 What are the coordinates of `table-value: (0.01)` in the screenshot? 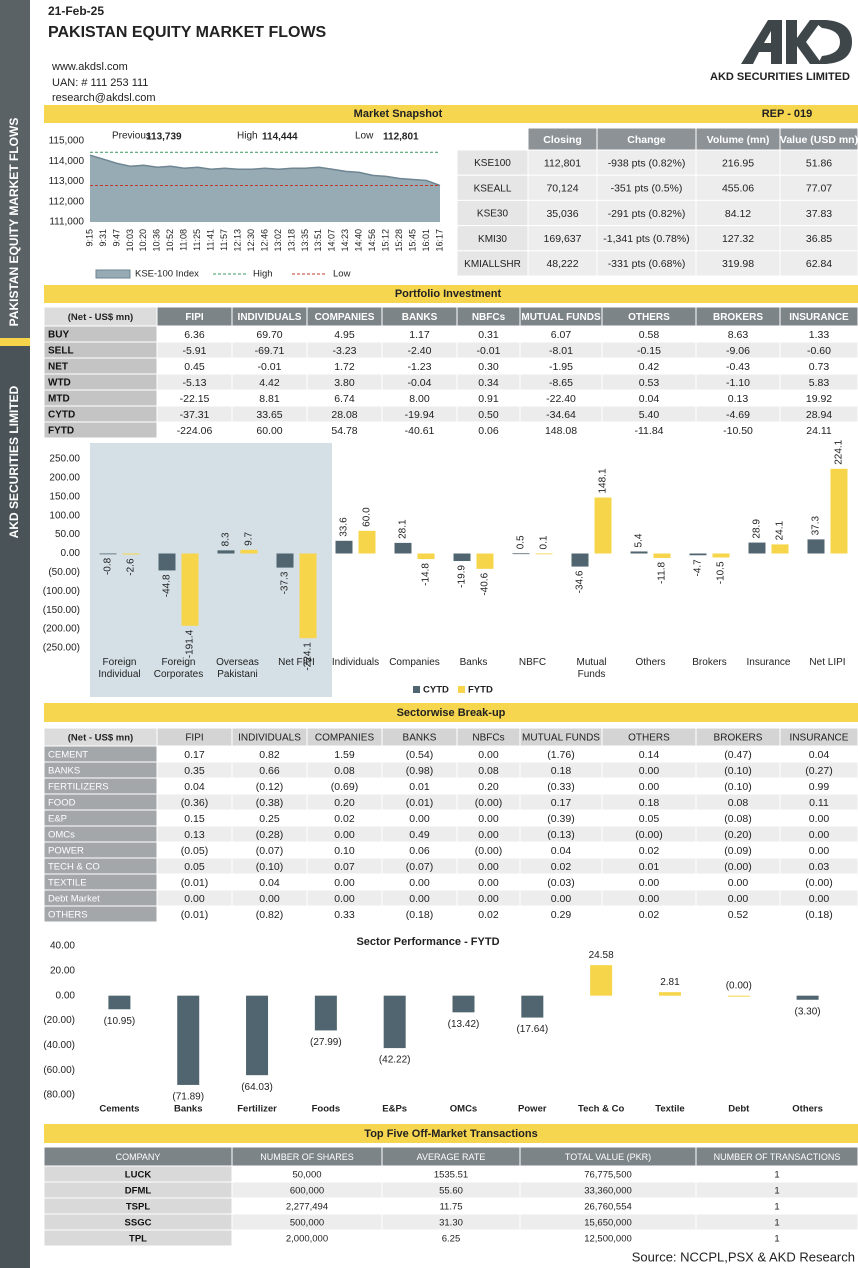 It's located at (194, 915).